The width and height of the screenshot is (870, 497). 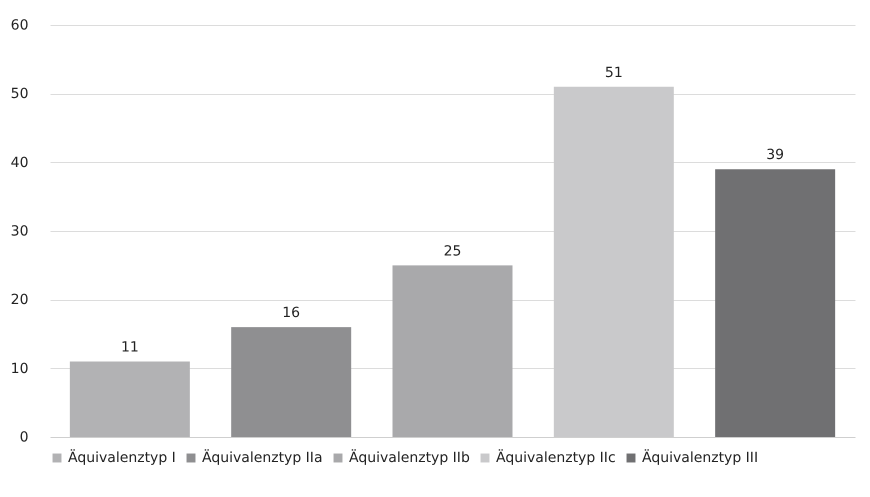 I want to click on data-label: 39, so click(x=775, y=155).